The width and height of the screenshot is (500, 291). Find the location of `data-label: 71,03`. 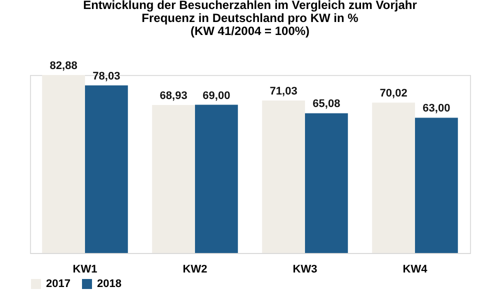

data-label: 71,03 is located at coordinates (284, 91).